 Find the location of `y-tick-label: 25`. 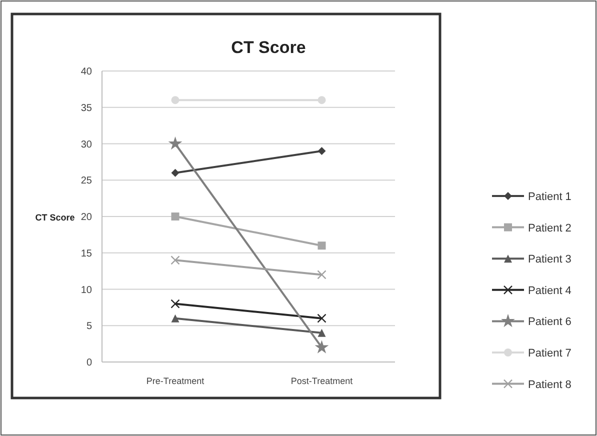

y-tick-label: 25 is located at coordinates (86, 181).